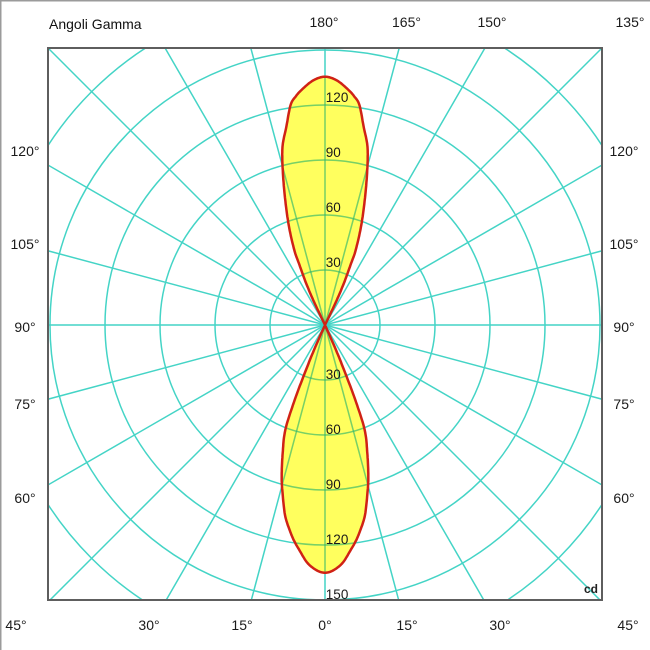  What do you see at coordinates (492, 22) in the screenshot?
I see `svg-text: 150°` at bounding box center [492, 22].